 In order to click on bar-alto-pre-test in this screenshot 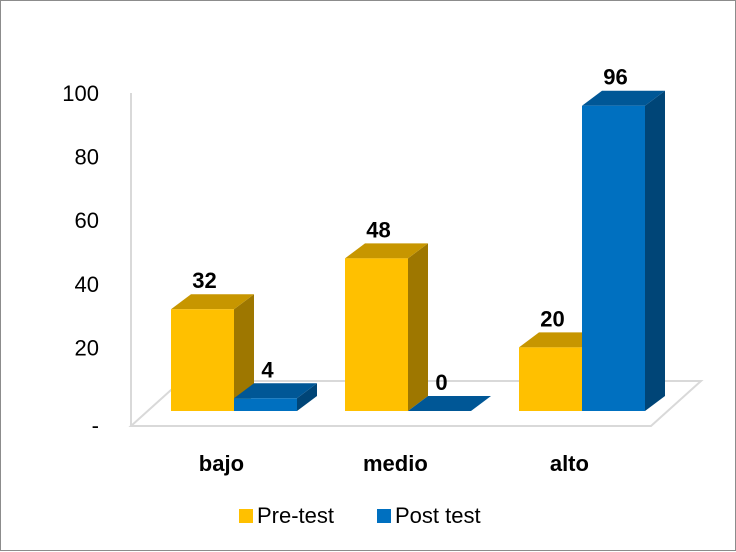, I will do `click(550, 379)`.